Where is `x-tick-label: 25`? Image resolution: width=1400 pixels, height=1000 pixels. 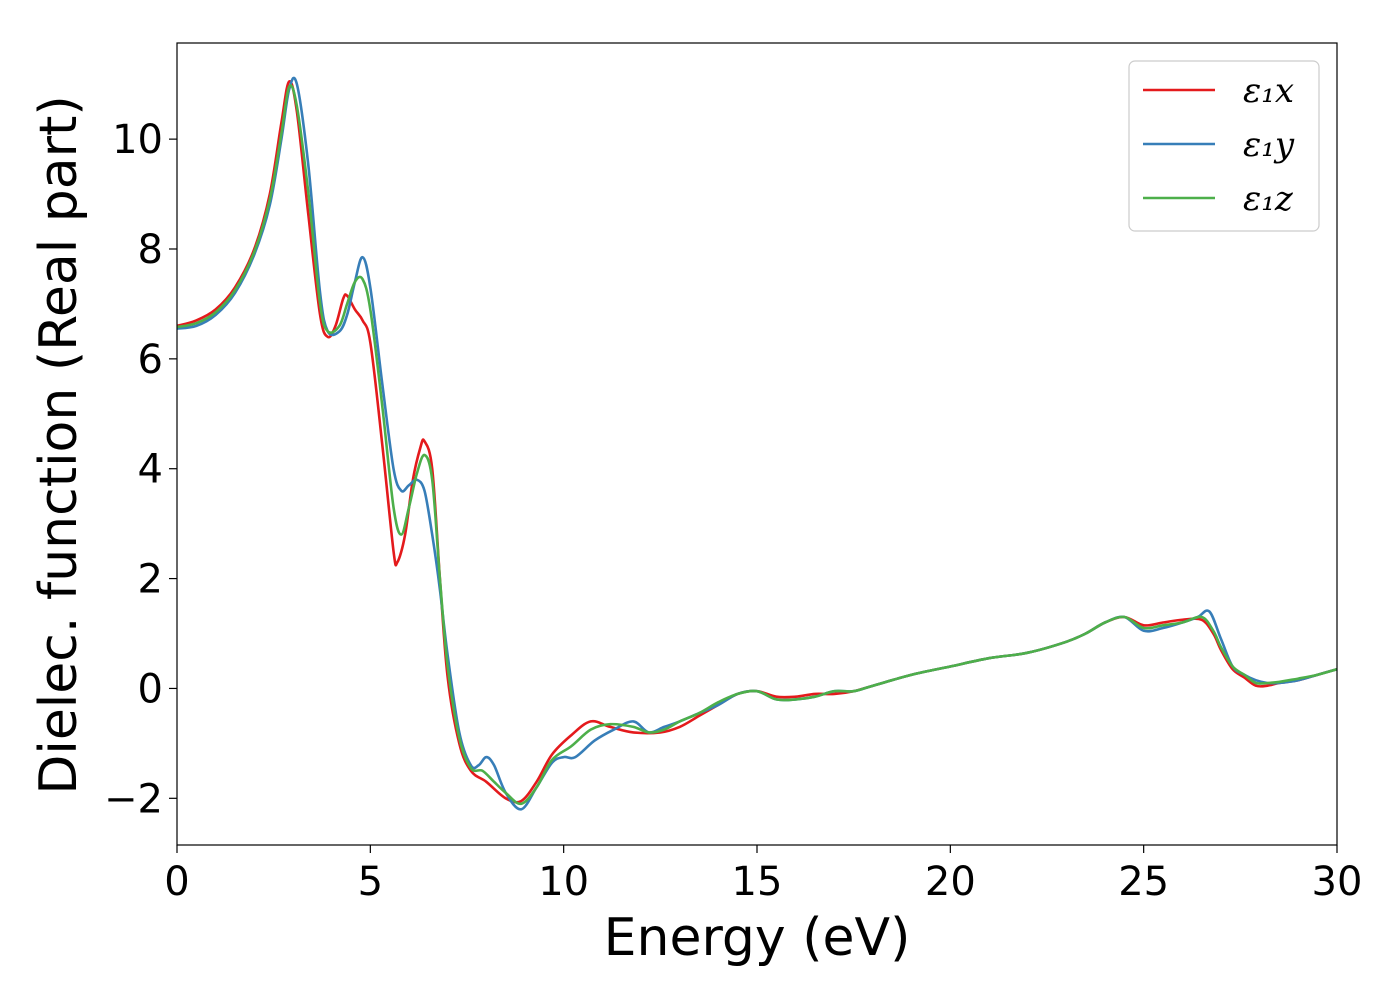 x-tick-label: 25 is located at coordinates (1143, 882).